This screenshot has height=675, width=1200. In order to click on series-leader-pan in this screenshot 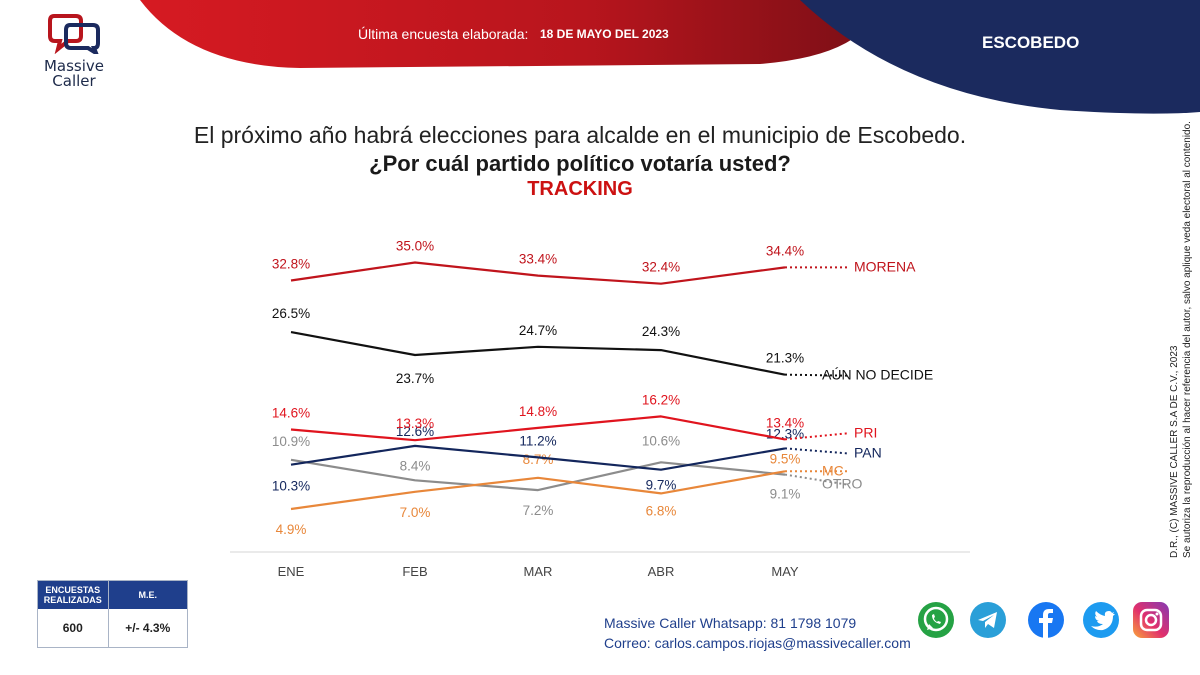, I will do `click(816, 451)`.